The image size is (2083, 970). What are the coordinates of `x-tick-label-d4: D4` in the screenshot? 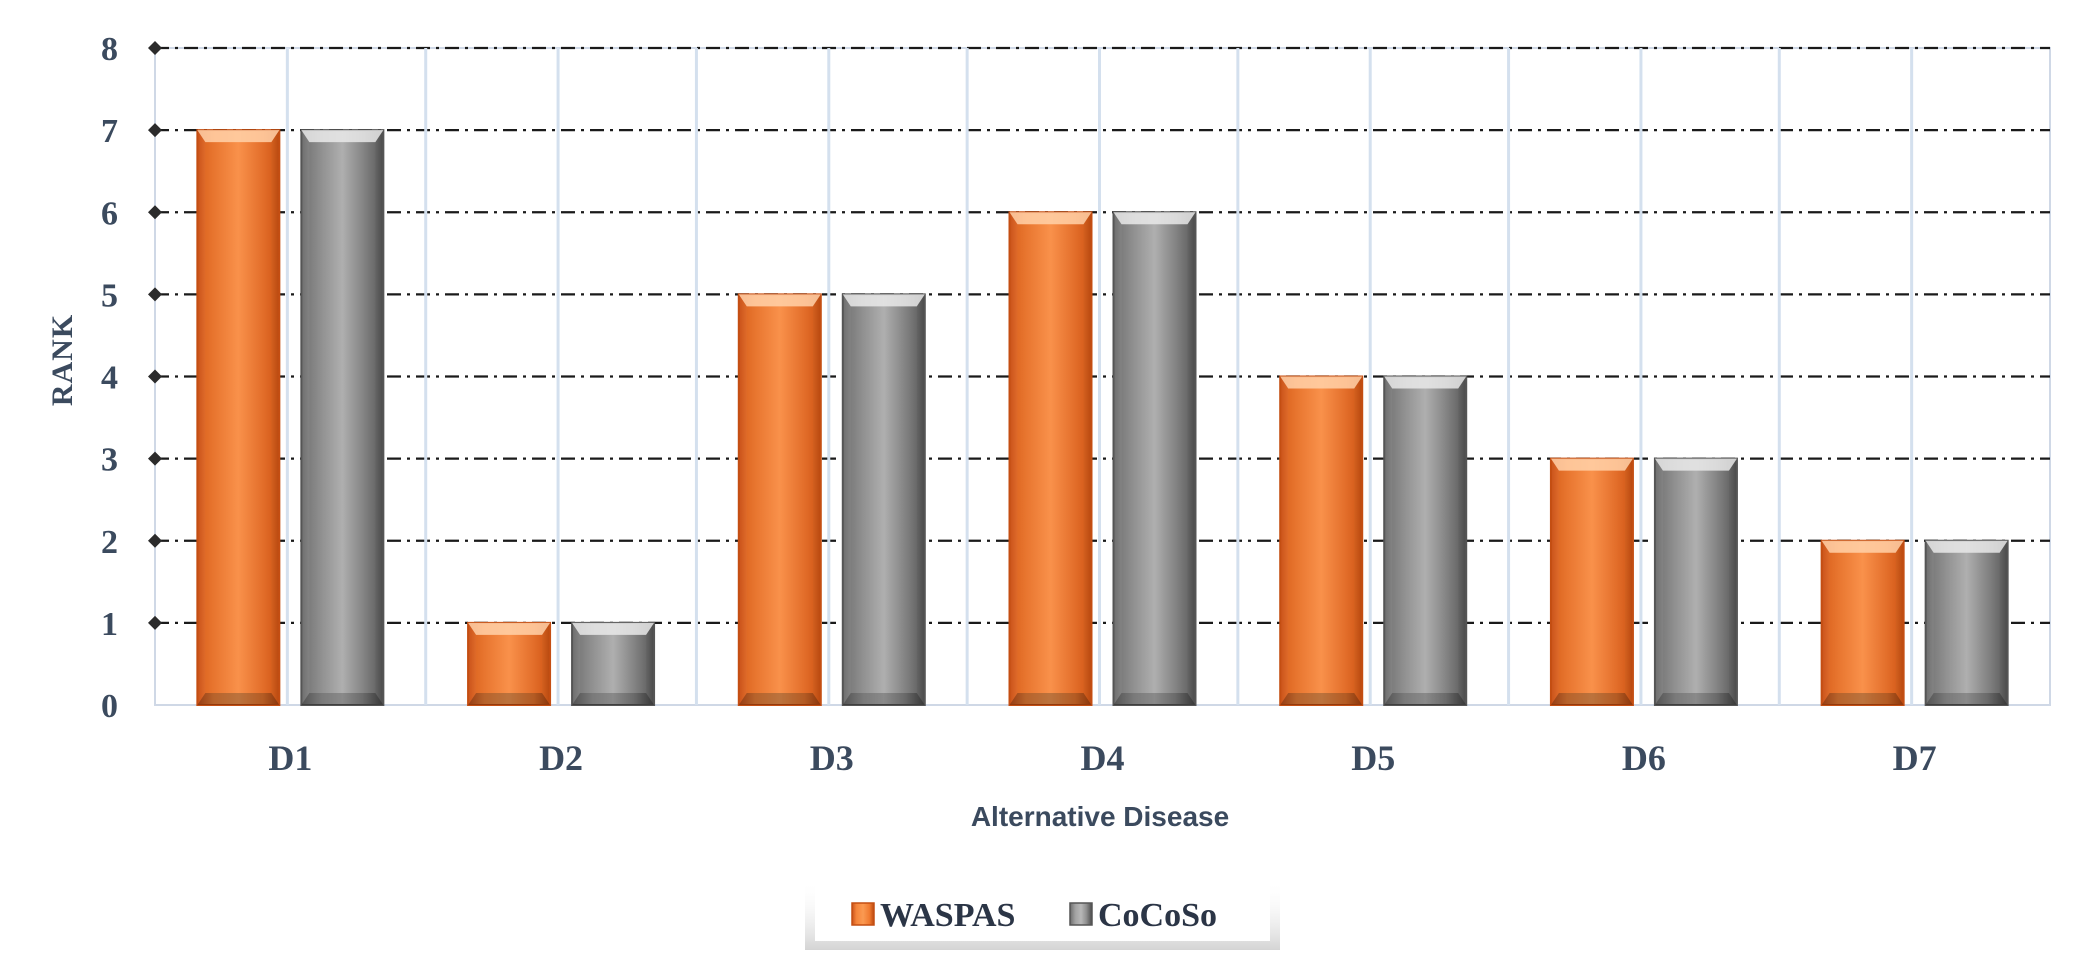 It's located at (1103, 758).